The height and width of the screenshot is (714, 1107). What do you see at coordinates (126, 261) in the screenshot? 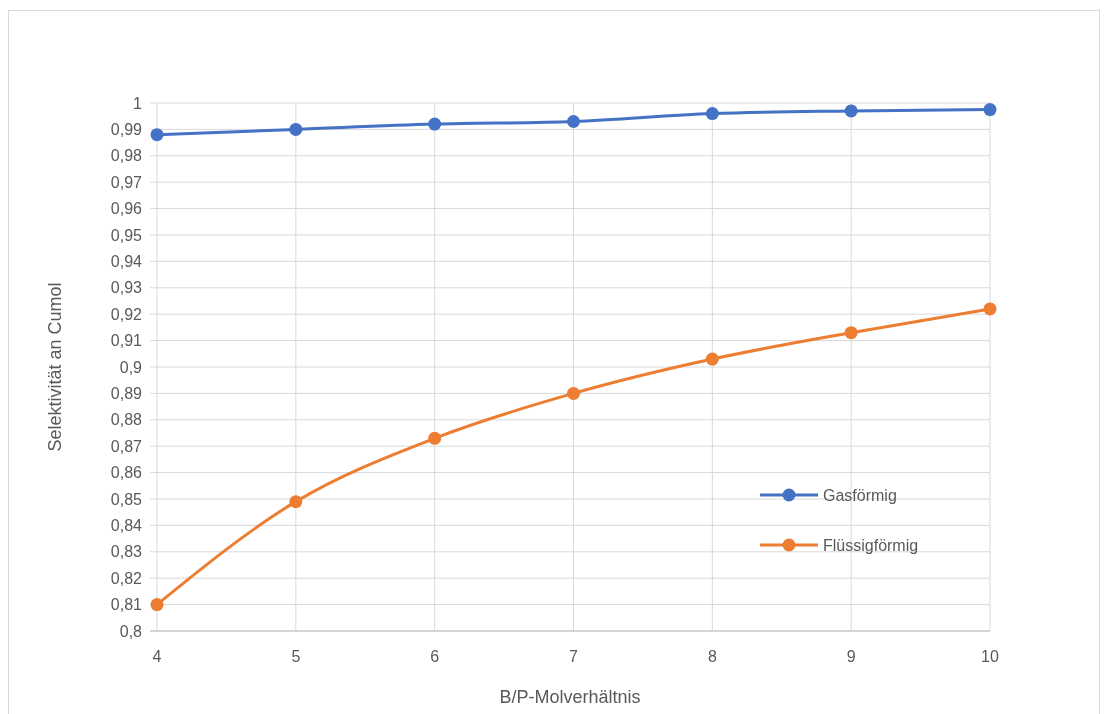
I see `y-tick-label: 0,94` at bounding box center [126, 261].